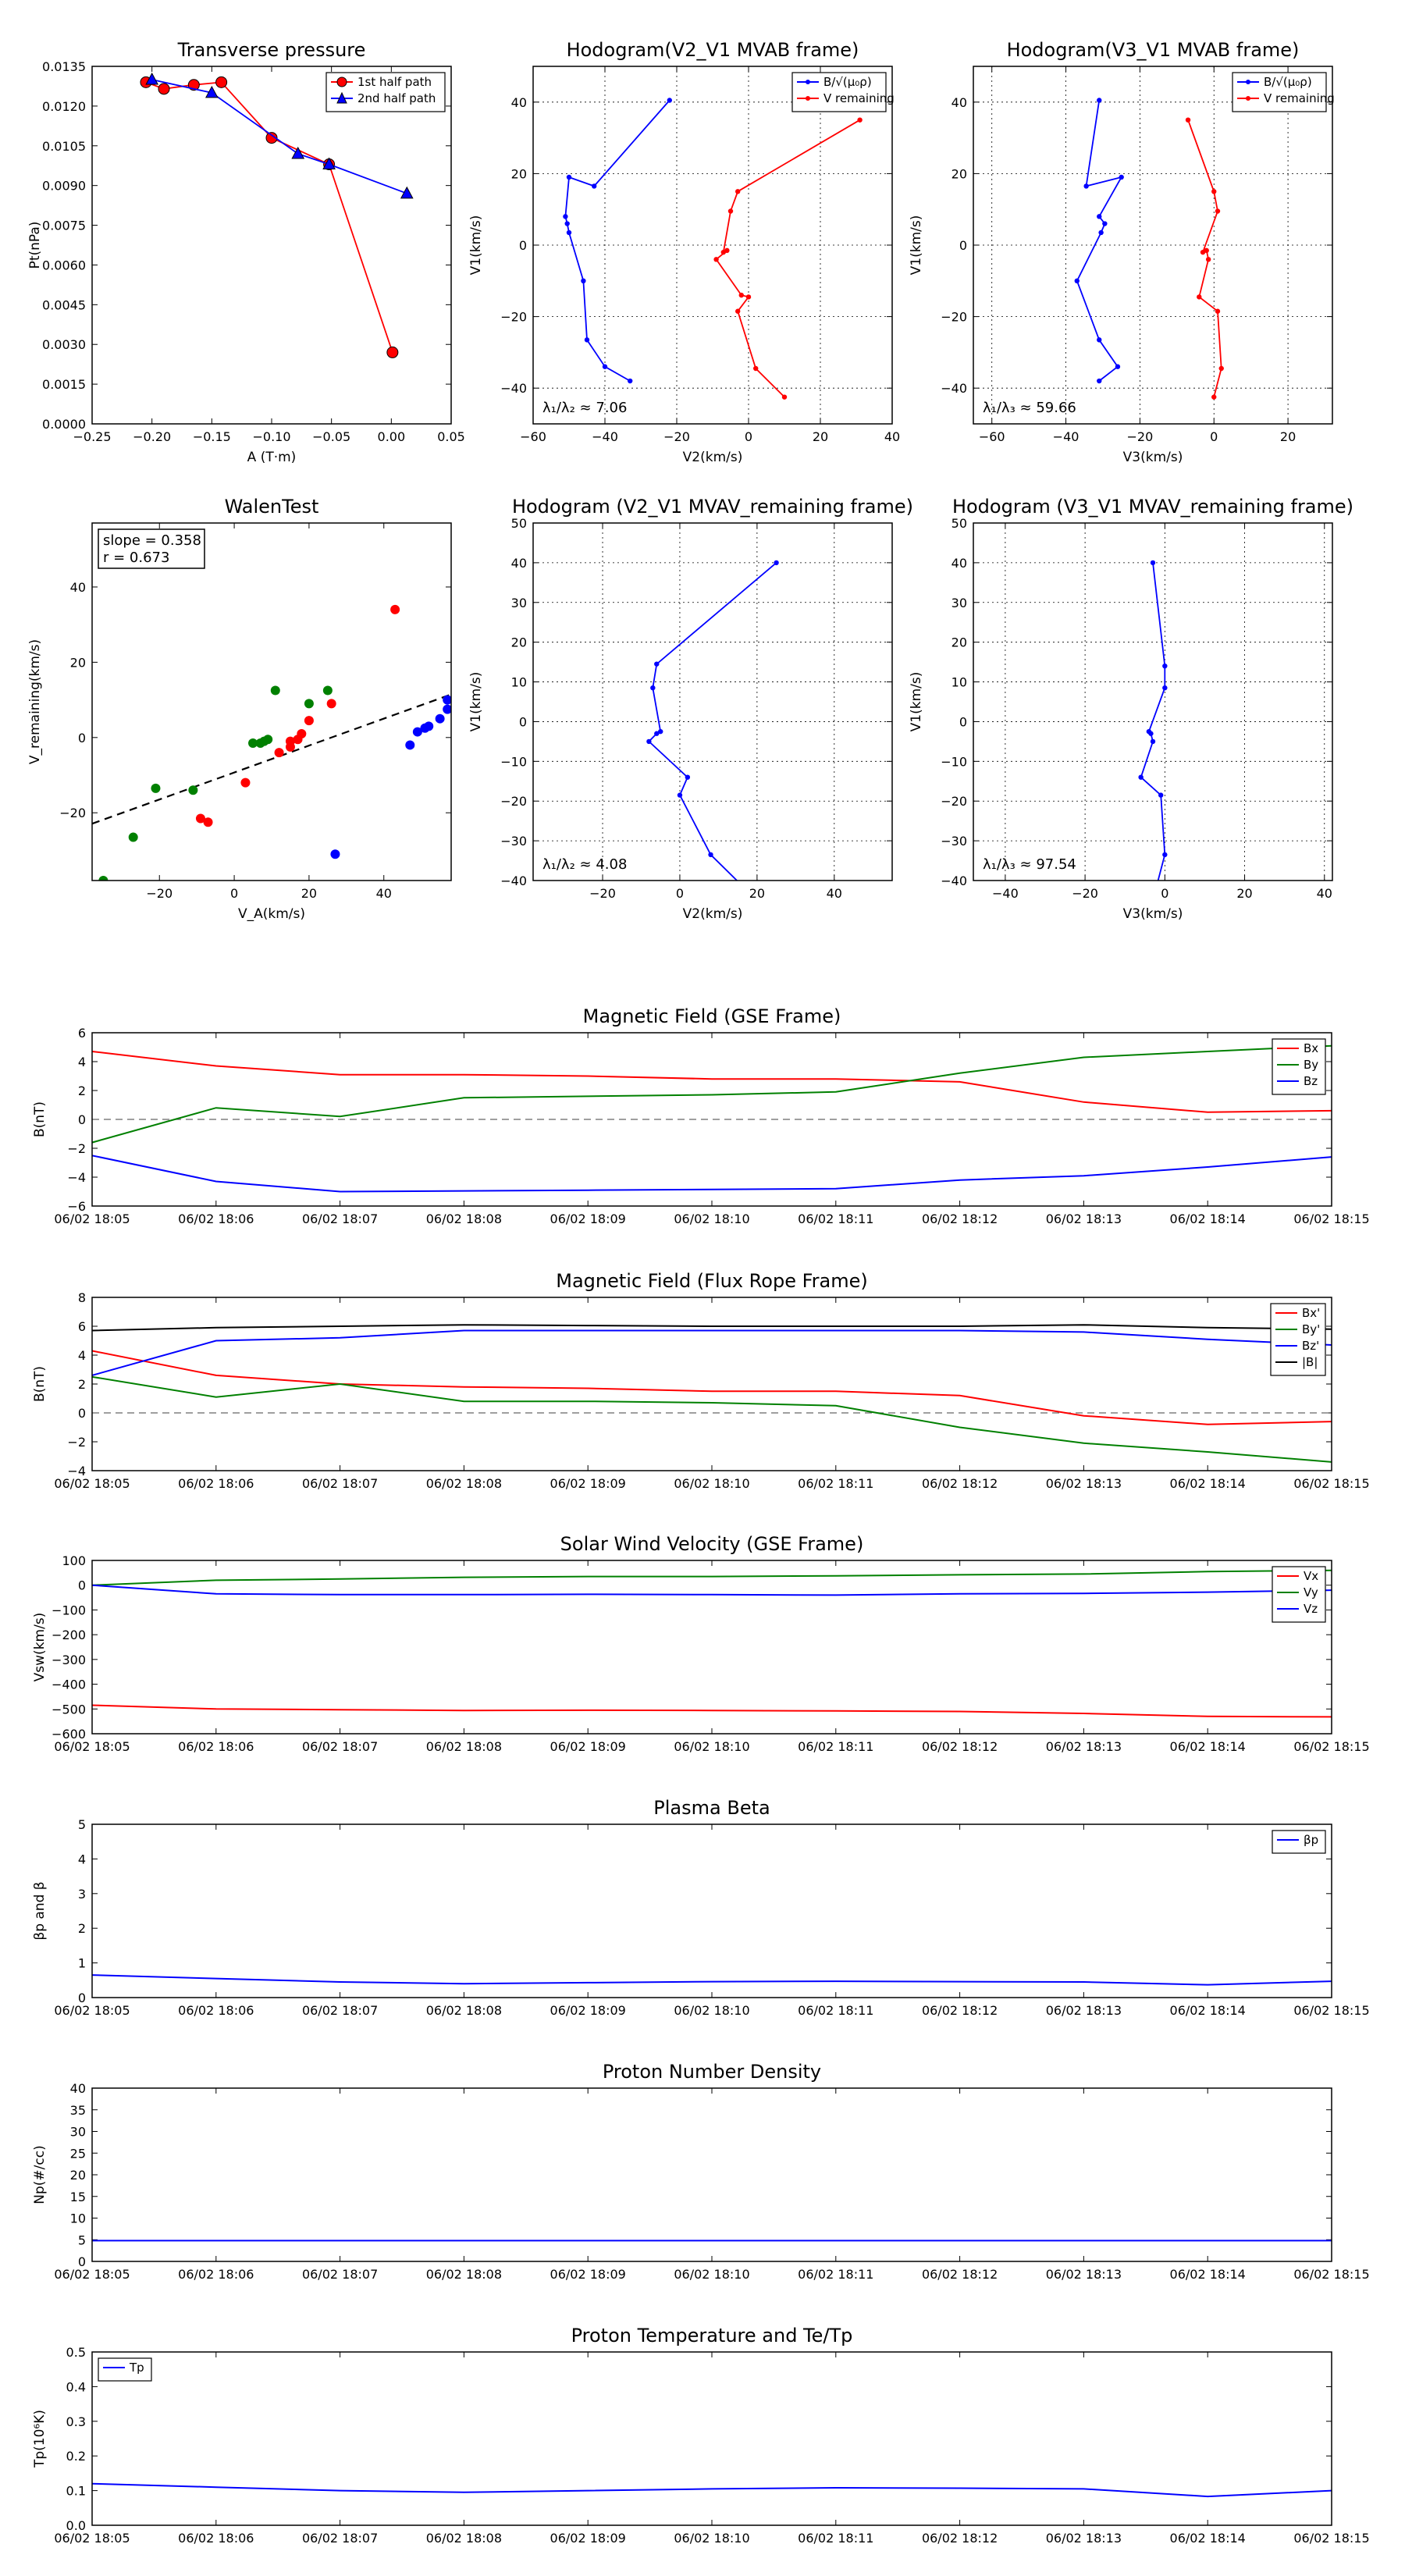  What do you see at coordinates (76, 2525) in the screenshot?
I see `y-tick-label: 0.0` at bounding box center [76, 2525].